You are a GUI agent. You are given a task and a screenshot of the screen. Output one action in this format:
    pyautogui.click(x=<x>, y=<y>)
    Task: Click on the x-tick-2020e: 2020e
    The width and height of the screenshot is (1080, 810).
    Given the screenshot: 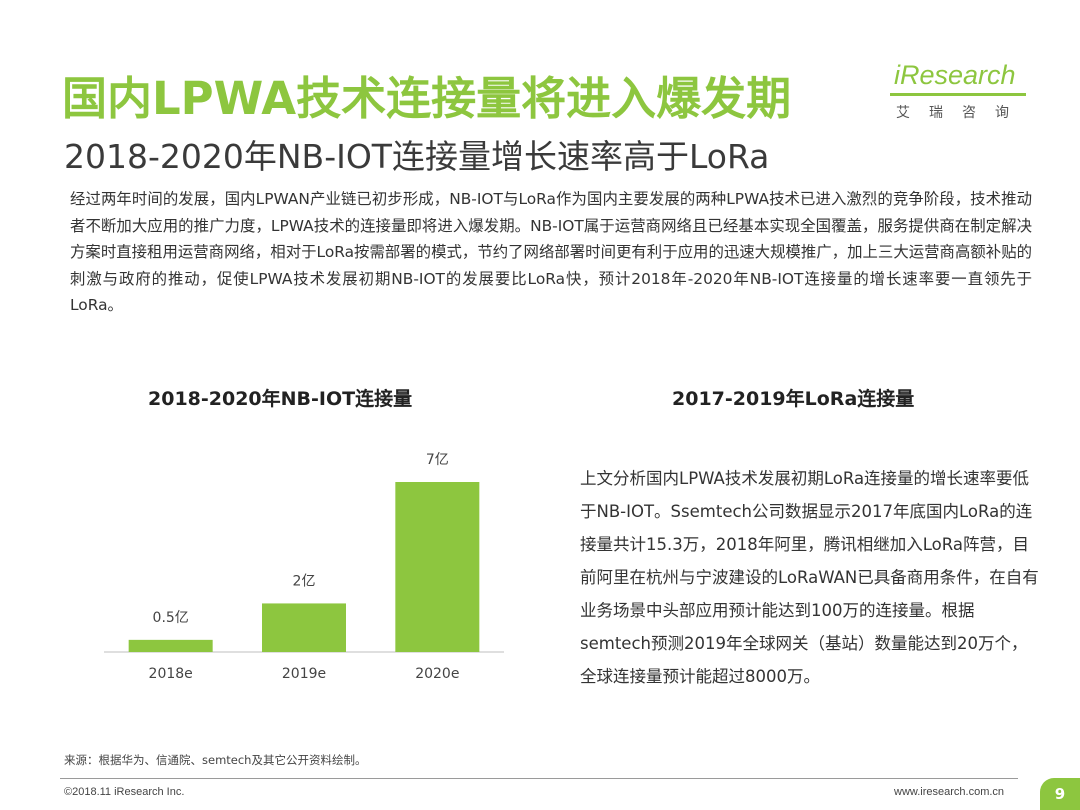 What is the action you would take?
    pyautogui.click(x=437, y=674)
    